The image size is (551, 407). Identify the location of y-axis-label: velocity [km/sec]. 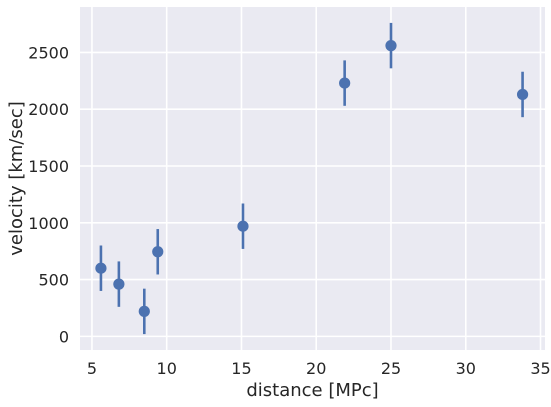
(16, 178).